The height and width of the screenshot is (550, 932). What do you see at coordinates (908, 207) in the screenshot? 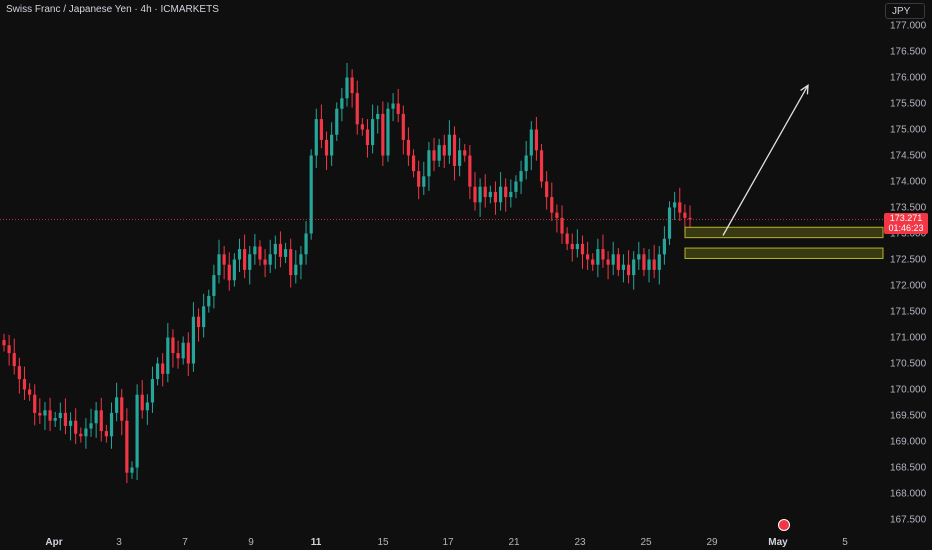
I see `price-tick: 173.500` at bounding box center [908, 207].